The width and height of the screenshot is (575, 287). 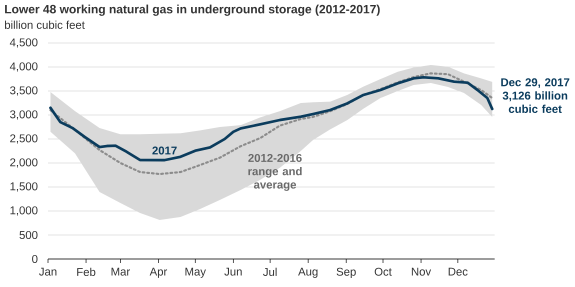 I want to click on x-tick-label: Mar, so click(x=121, y=272).